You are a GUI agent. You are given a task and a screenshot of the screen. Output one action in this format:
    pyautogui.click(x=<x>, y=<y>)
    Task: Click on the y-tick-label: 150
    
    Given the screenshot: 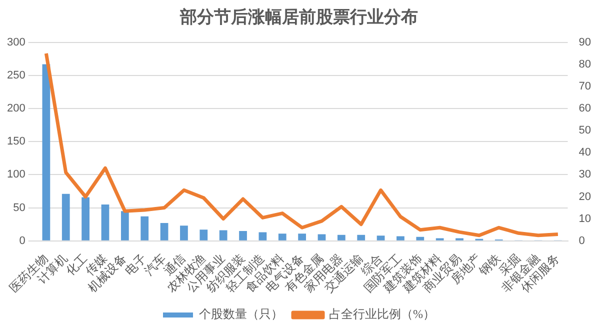 What is the action you would take?
    pyautogui.click(x=16, y=142)
    